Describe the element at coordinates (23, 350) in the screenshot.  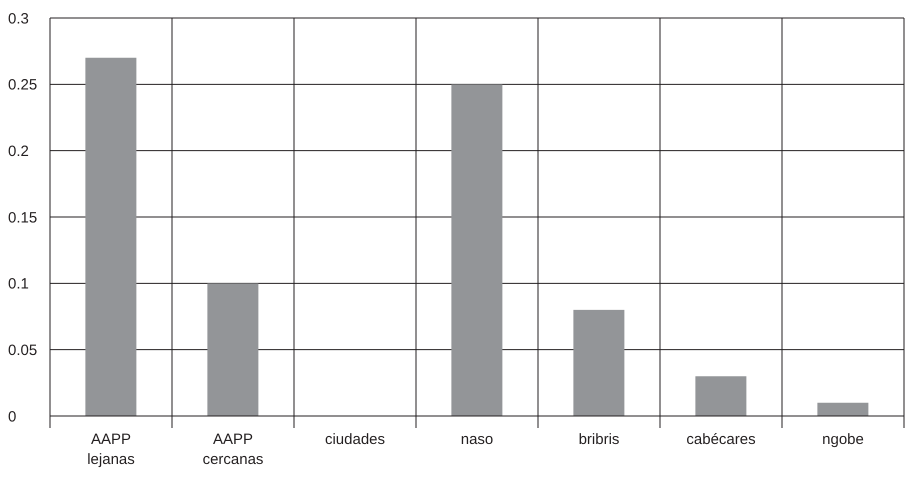
I see `y-tick-label: 0.05` at that location.